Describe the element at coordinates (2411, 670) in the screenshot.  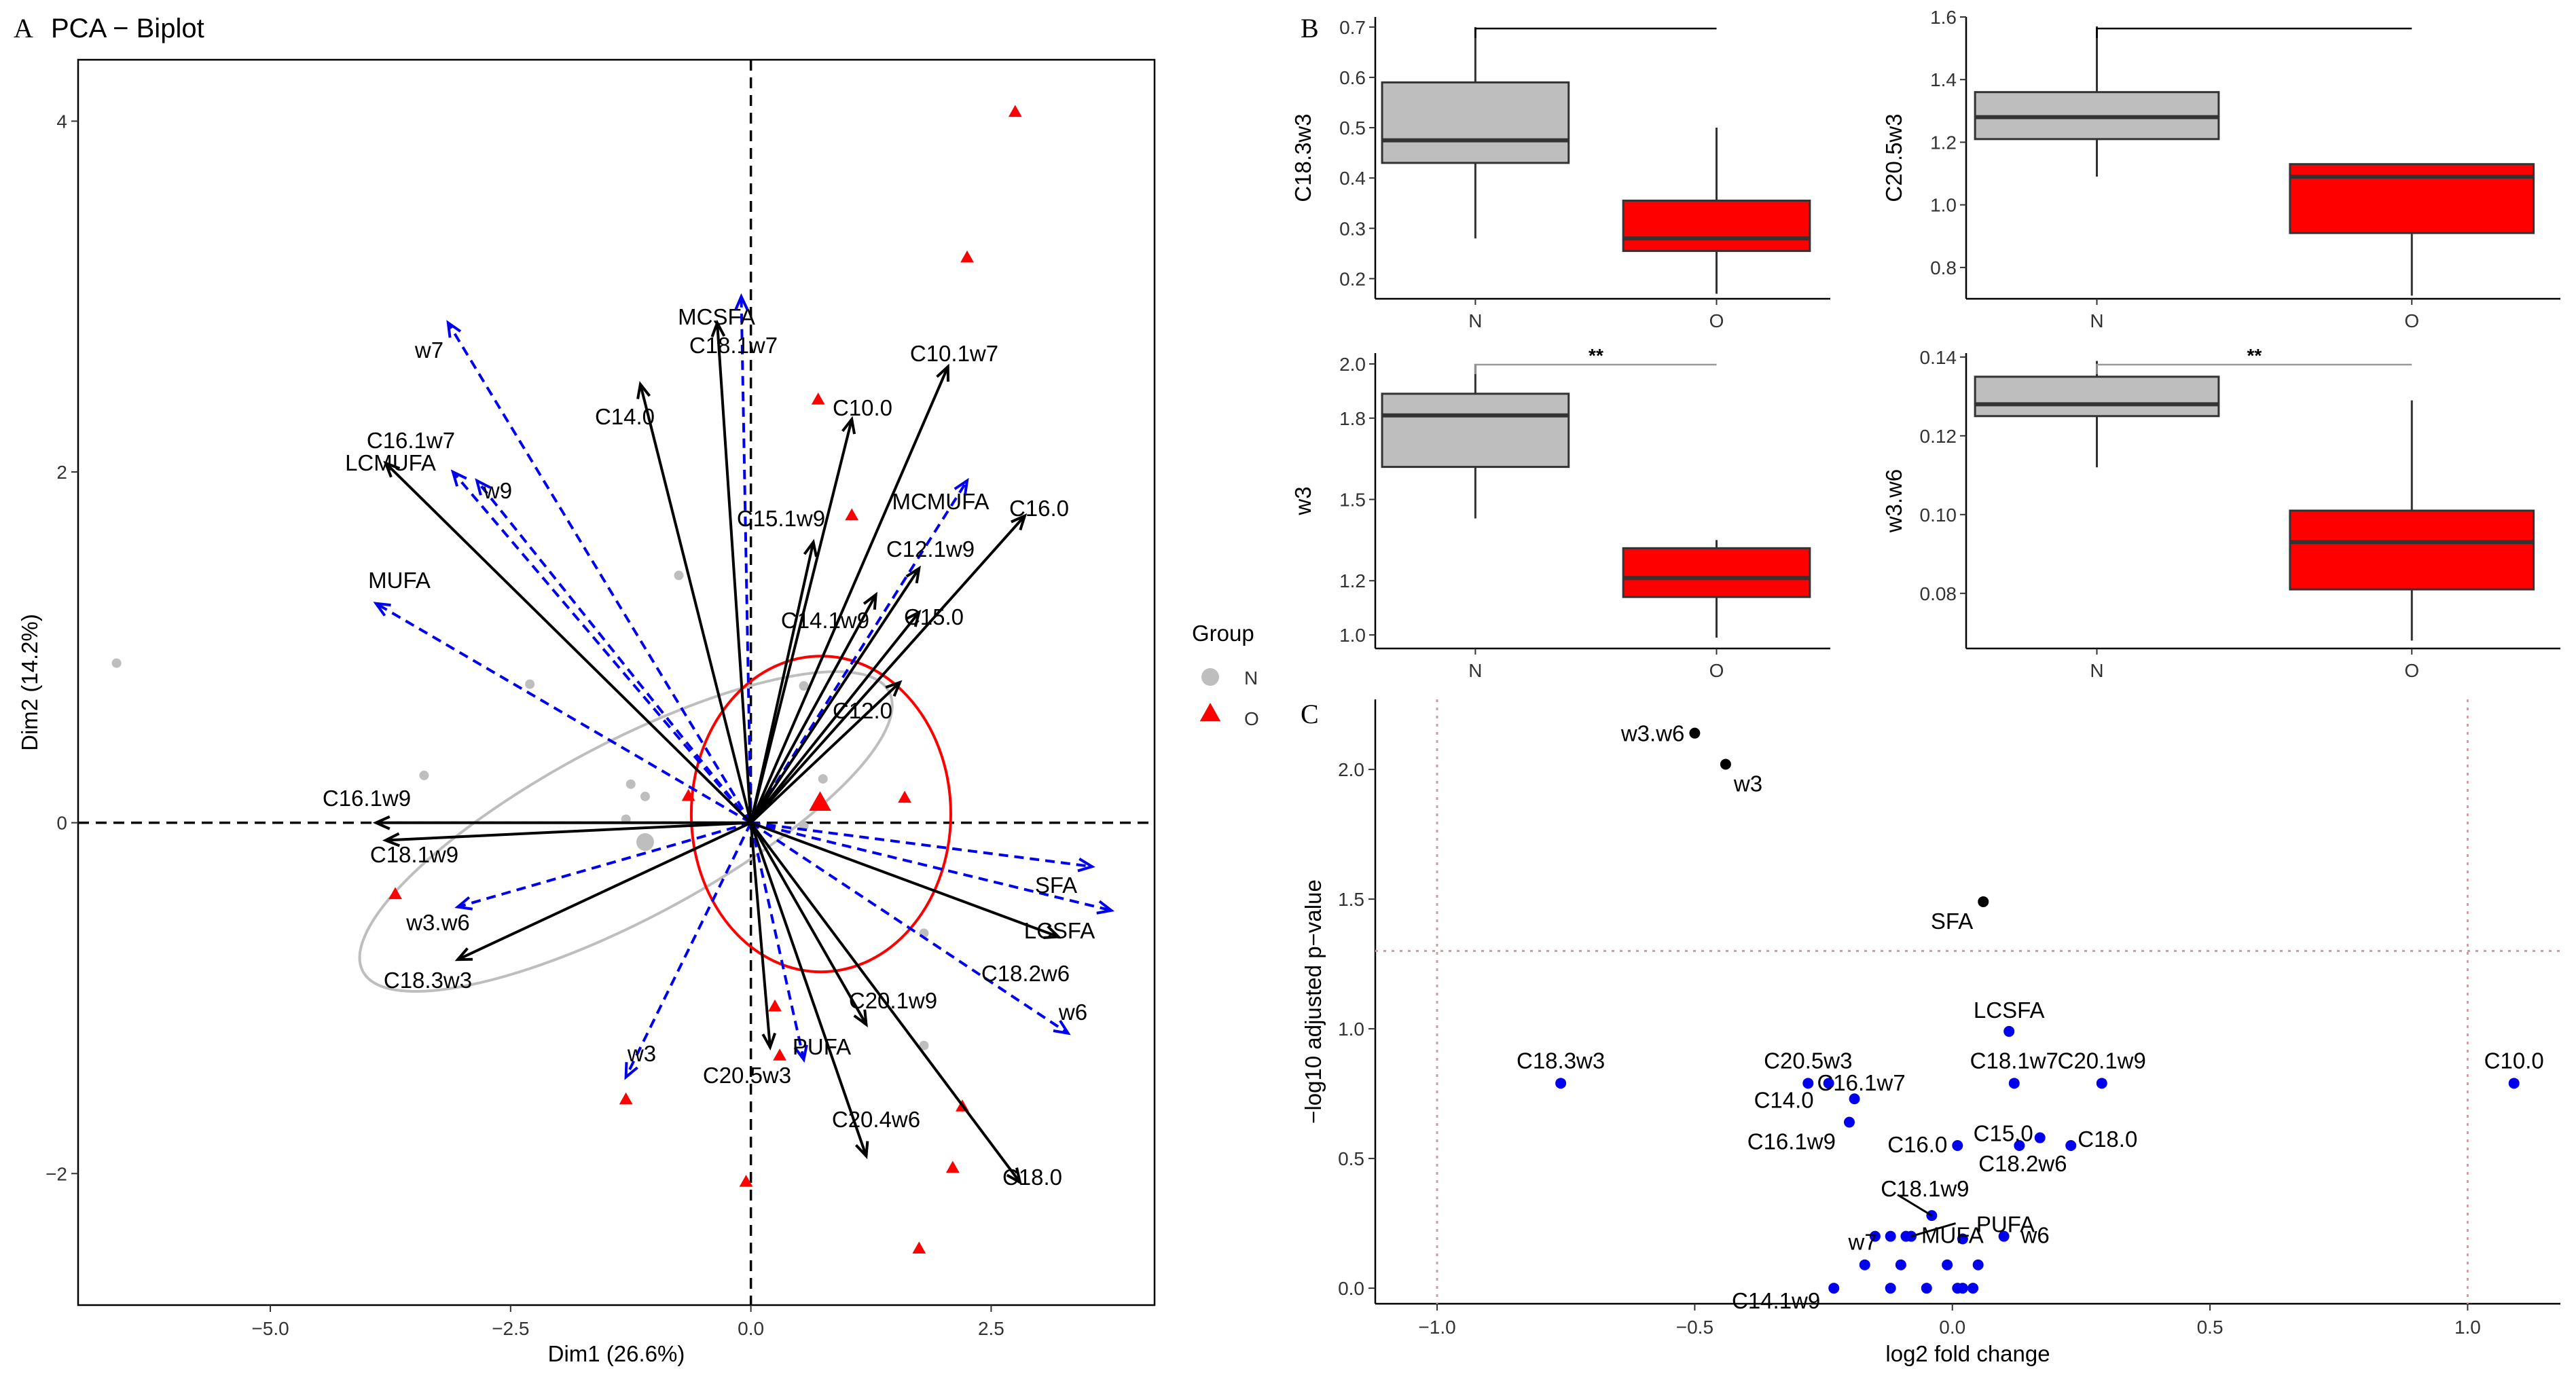
I see `x-tick-label: O` at that location.